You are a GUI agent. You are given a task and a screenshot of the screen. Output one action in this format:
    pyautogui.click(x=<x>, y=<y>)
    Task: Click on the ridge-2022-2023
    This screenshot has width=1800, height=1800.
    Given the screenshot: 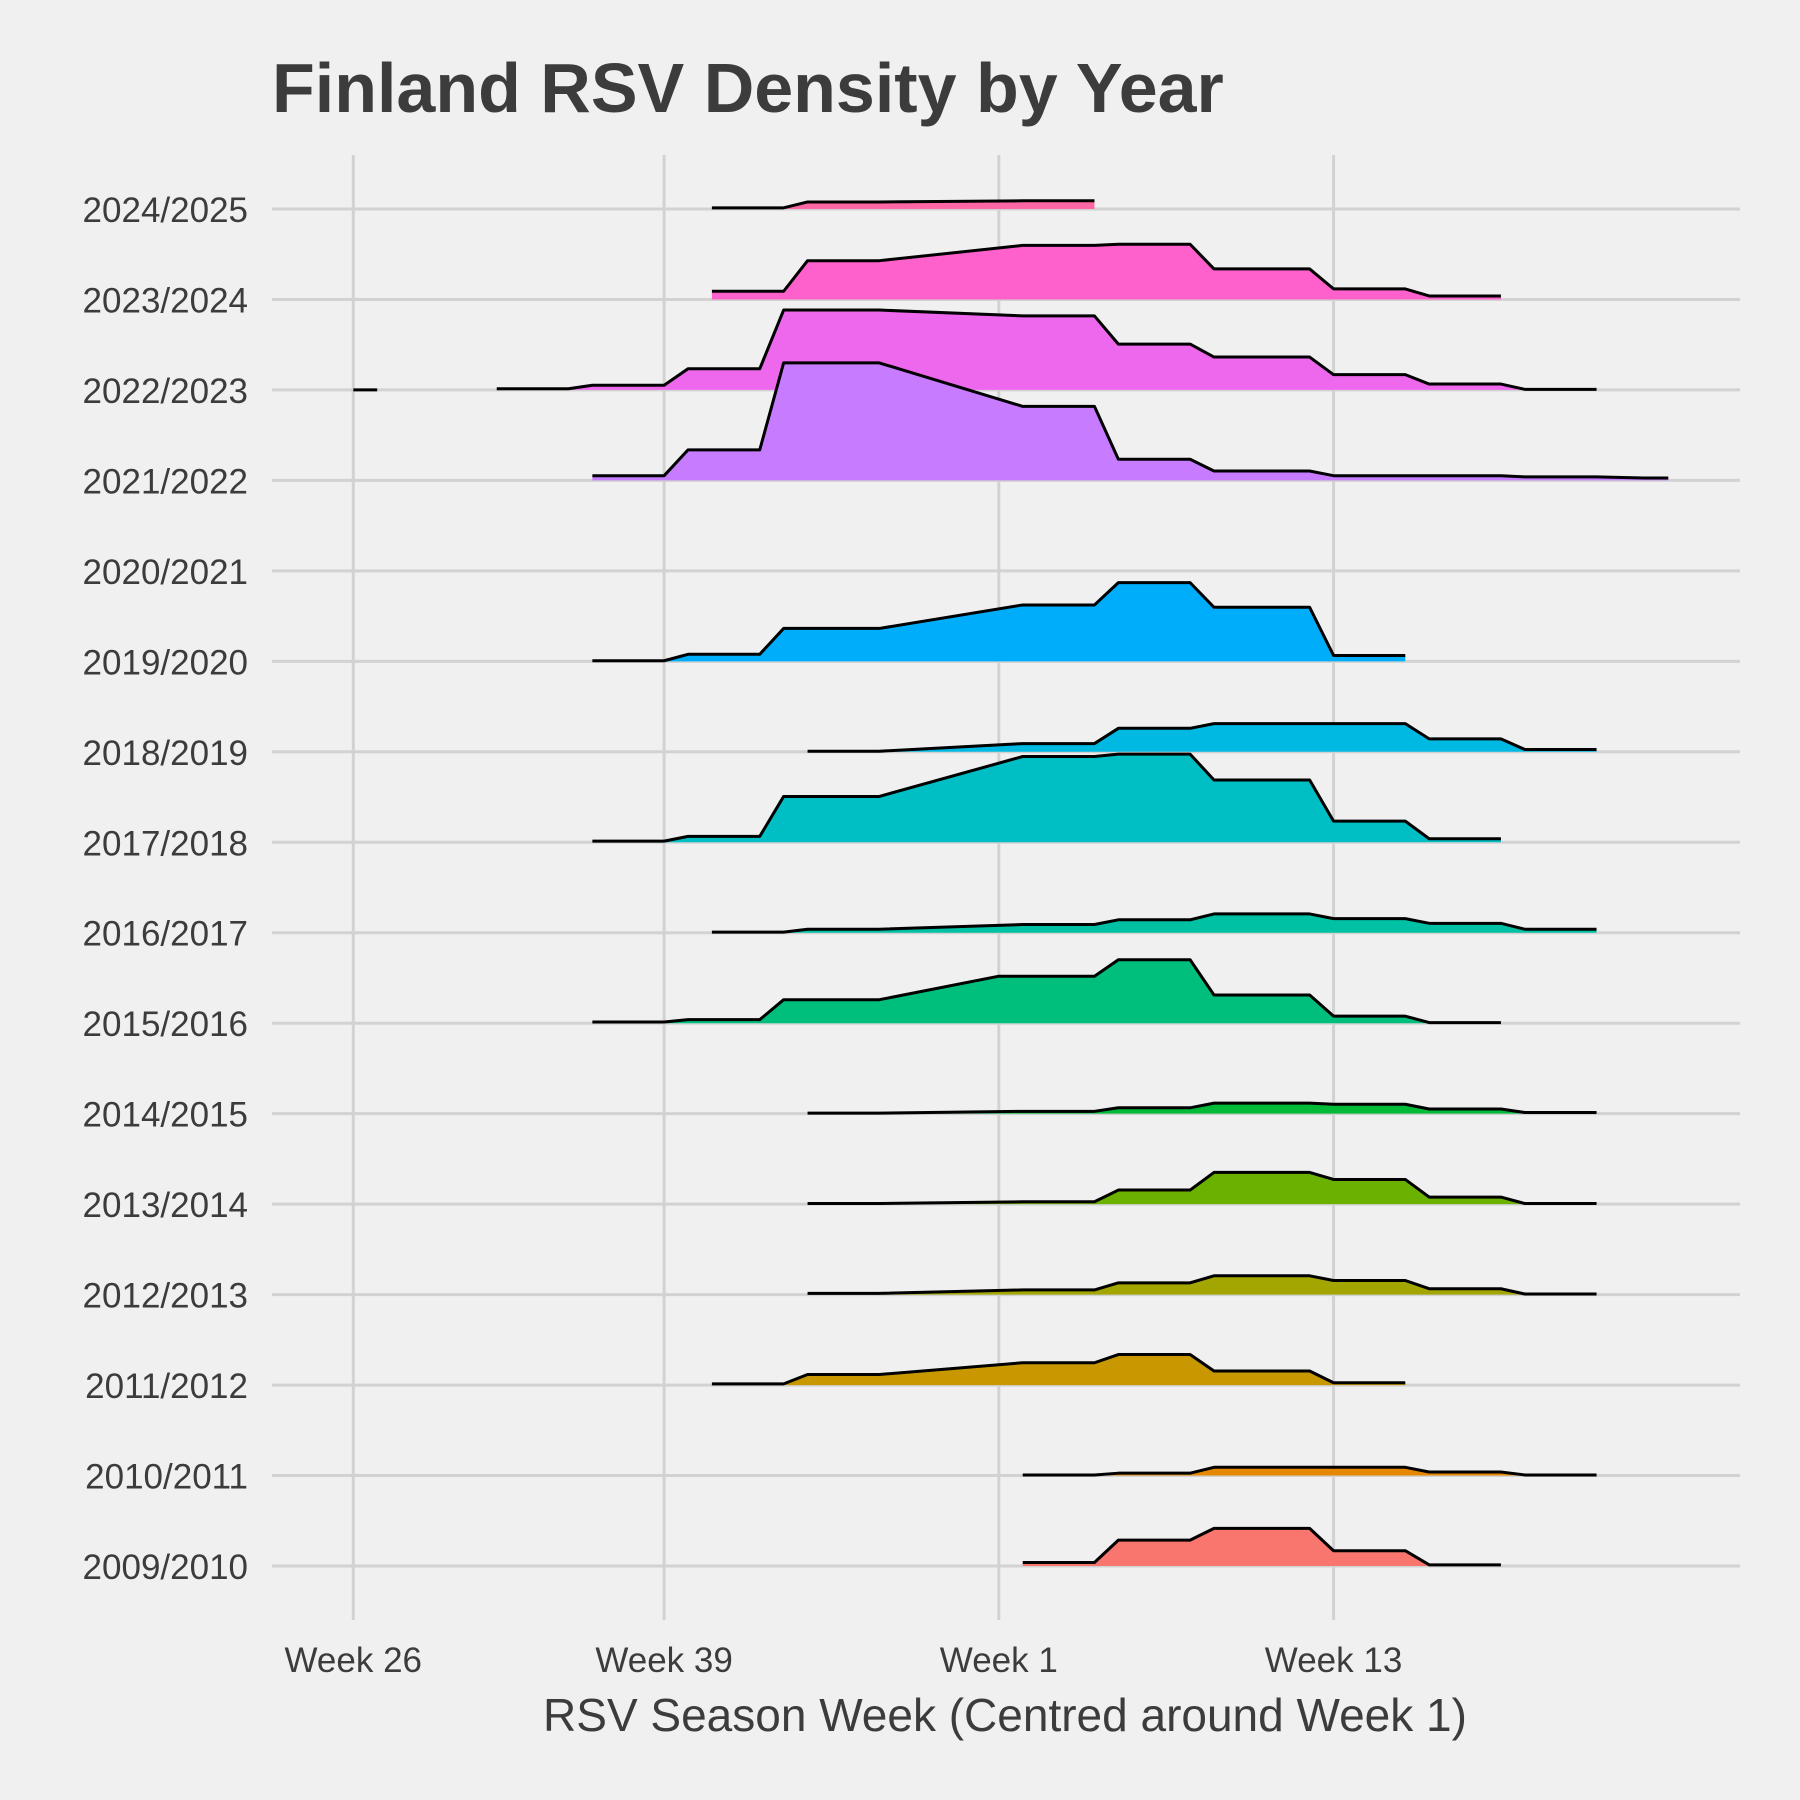 What is the action you would take?
    pyautogui.click(x=975, y=350)
    